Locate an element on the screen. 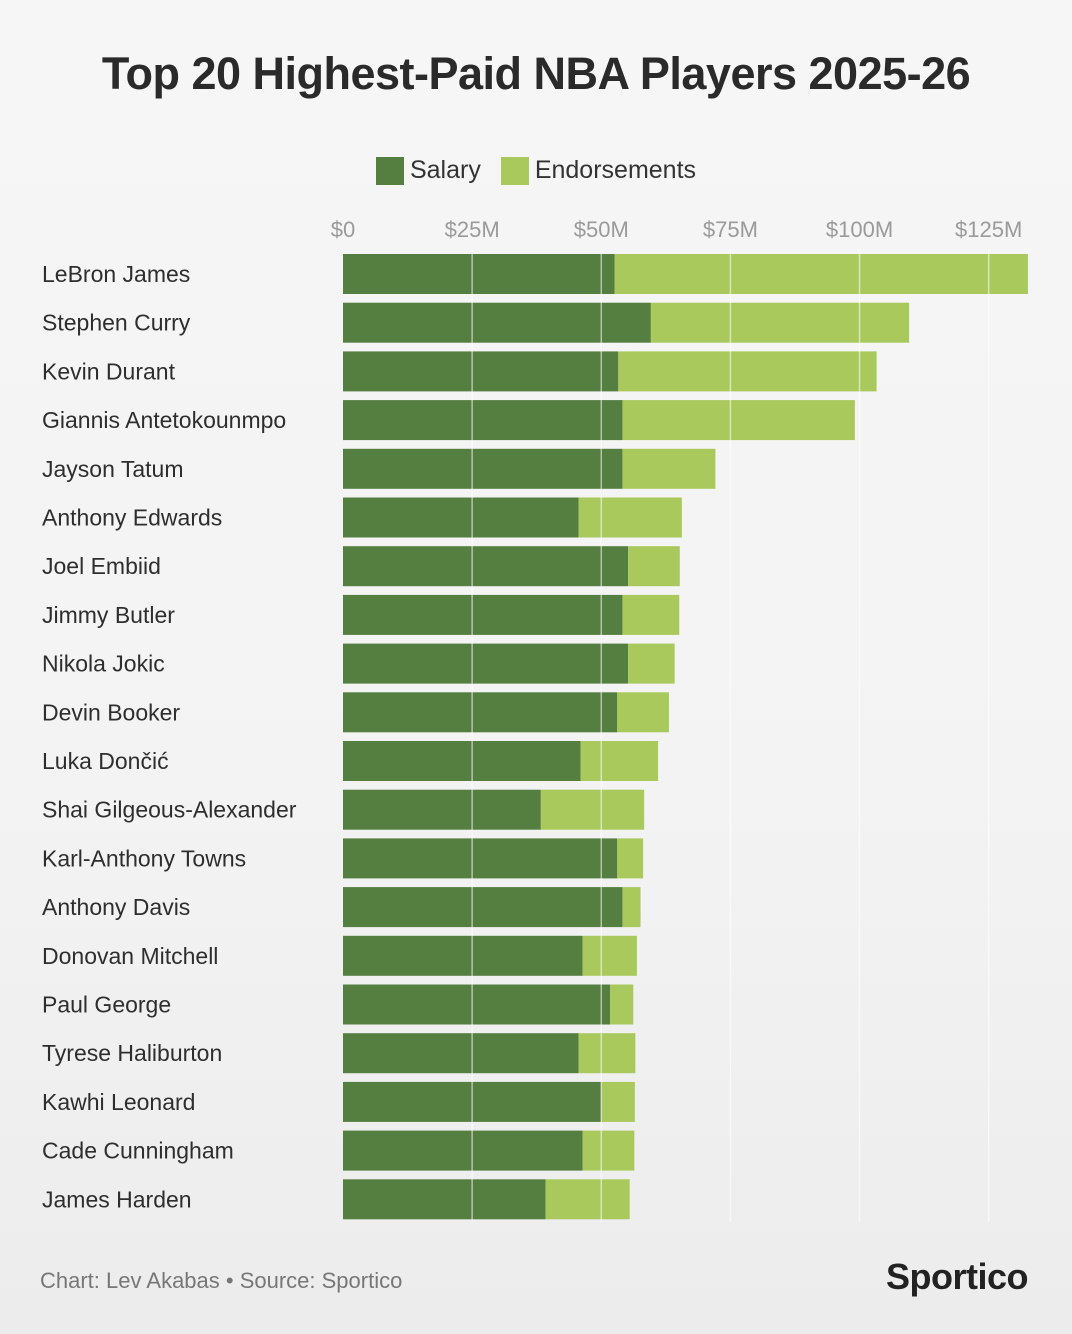 The image size is (1072, 1334). category-label: Jimmy Butler is located at coordinates (108, 615).